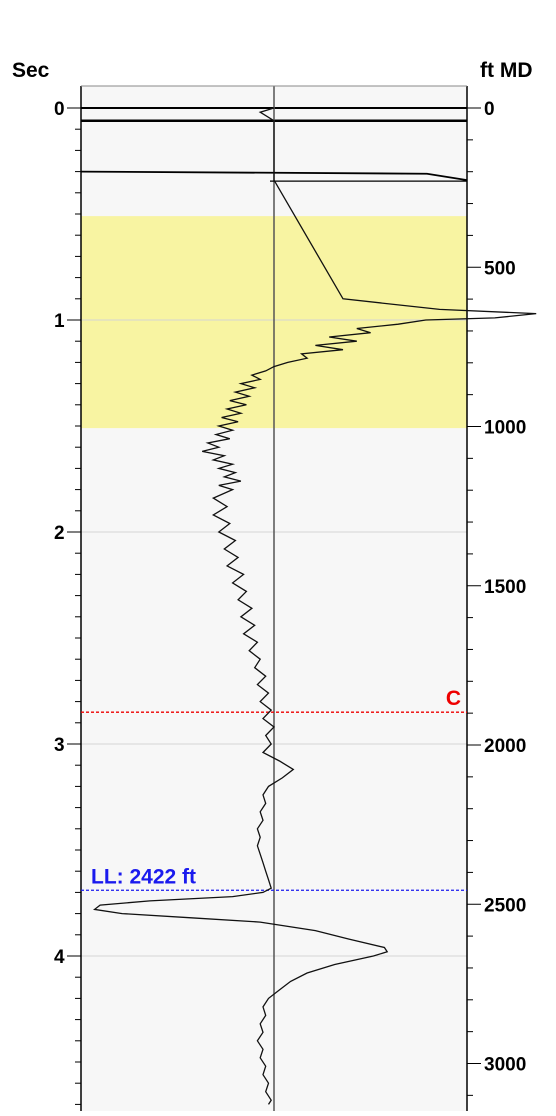 Image resolution: width=556 pixels, height=1116 pixels. What do you see at coordinates (143, 876) in the screenshot?
I see `marker-label: LL: 2422 ft` at bounding box center [143, 876].